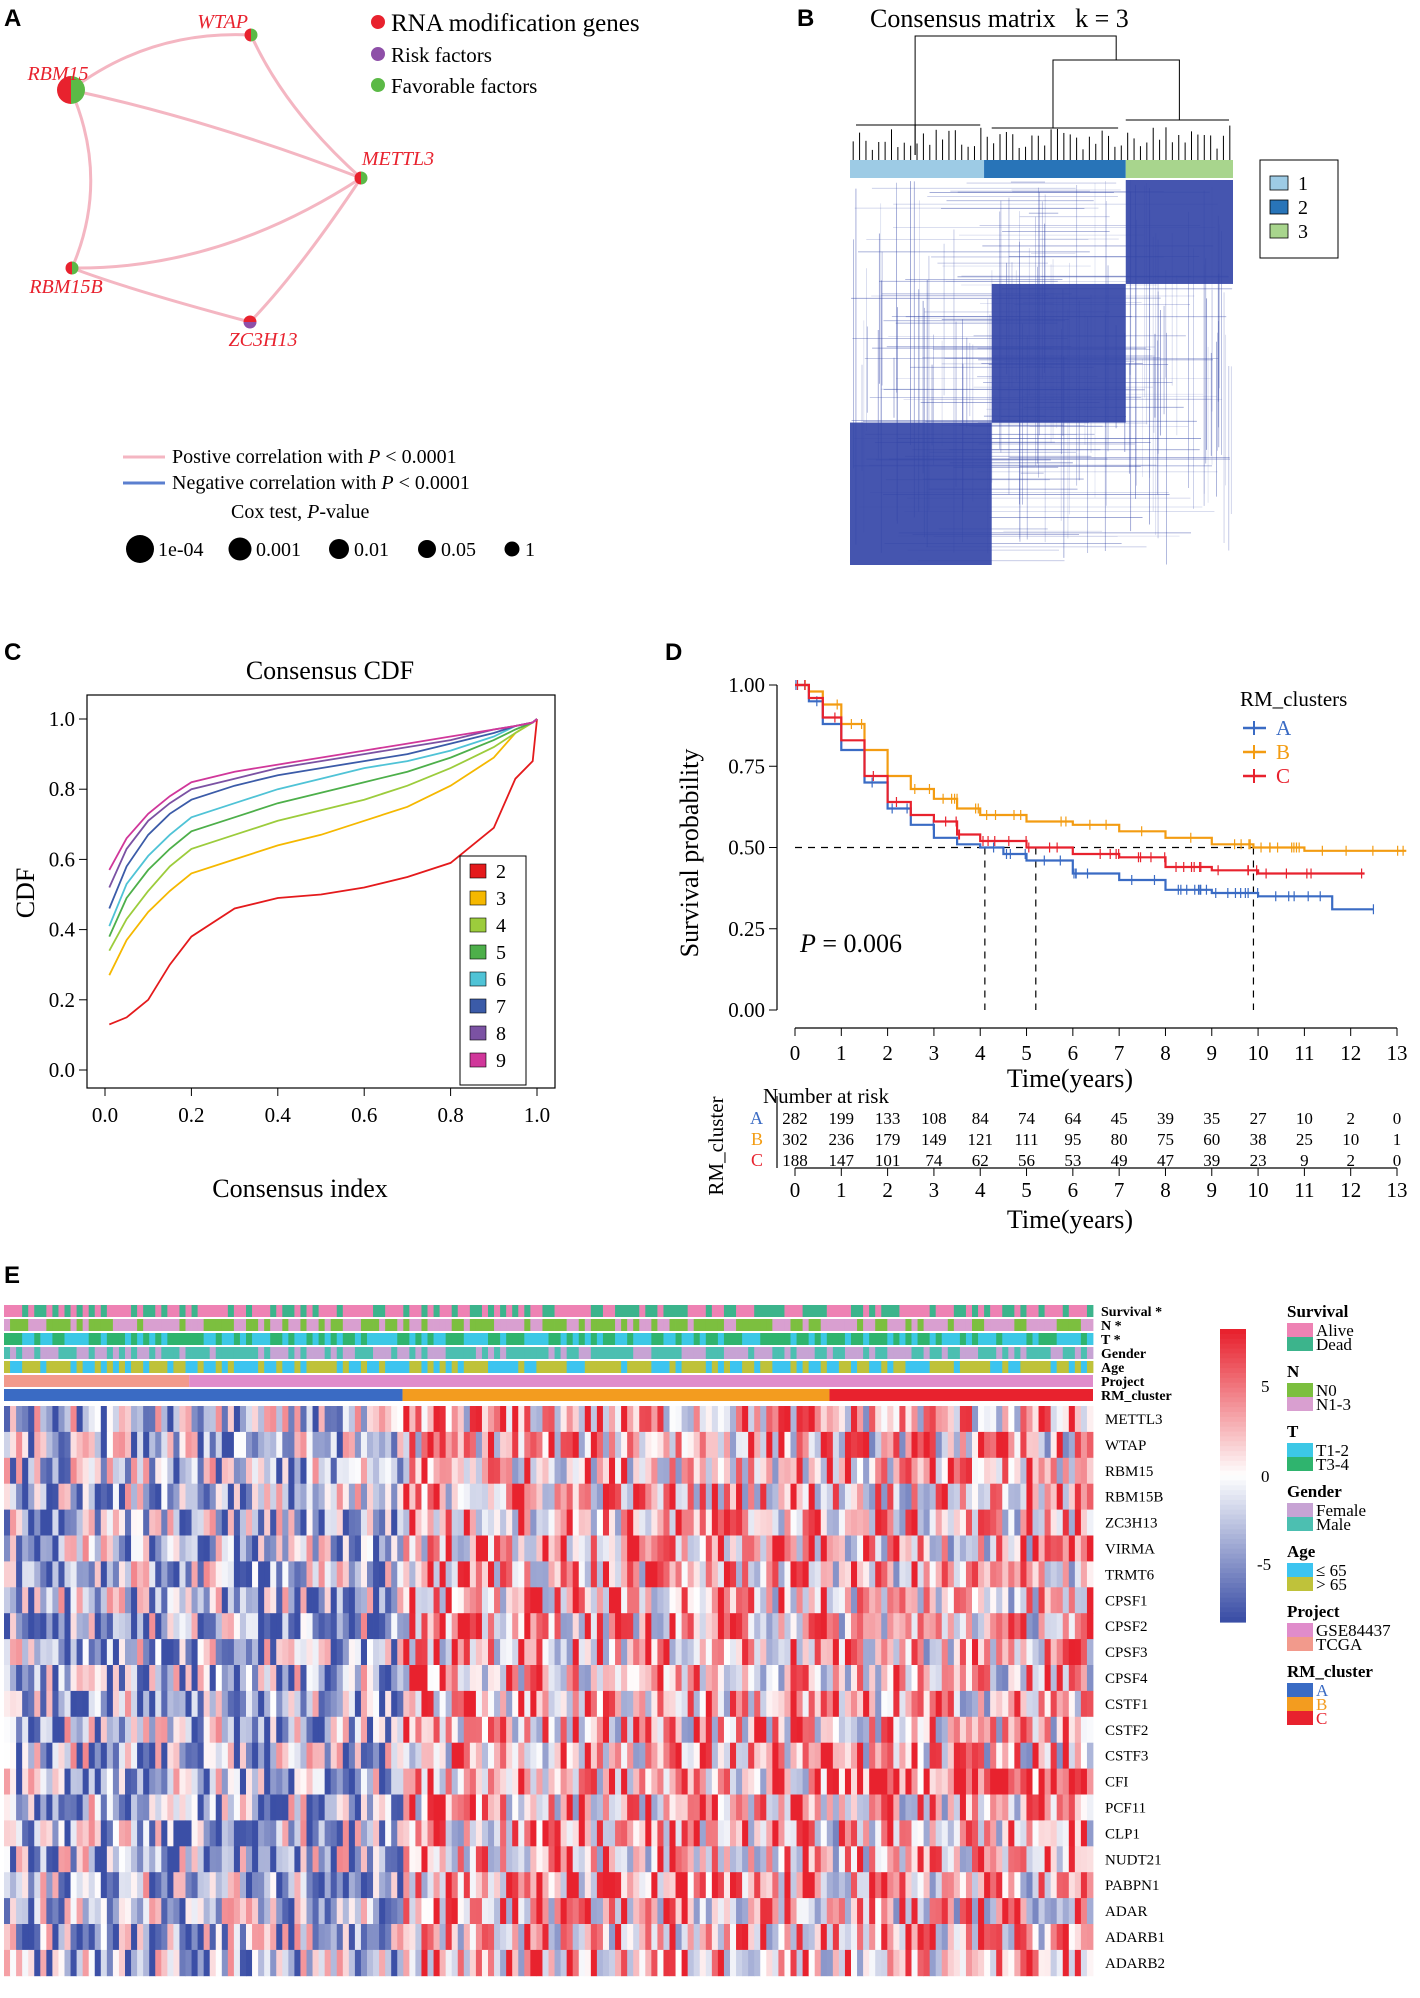  What do you see at coordinates (278, 550) in the screenshot?
I see `legend-size-label: 0.001` at bounding box center [278, 550].